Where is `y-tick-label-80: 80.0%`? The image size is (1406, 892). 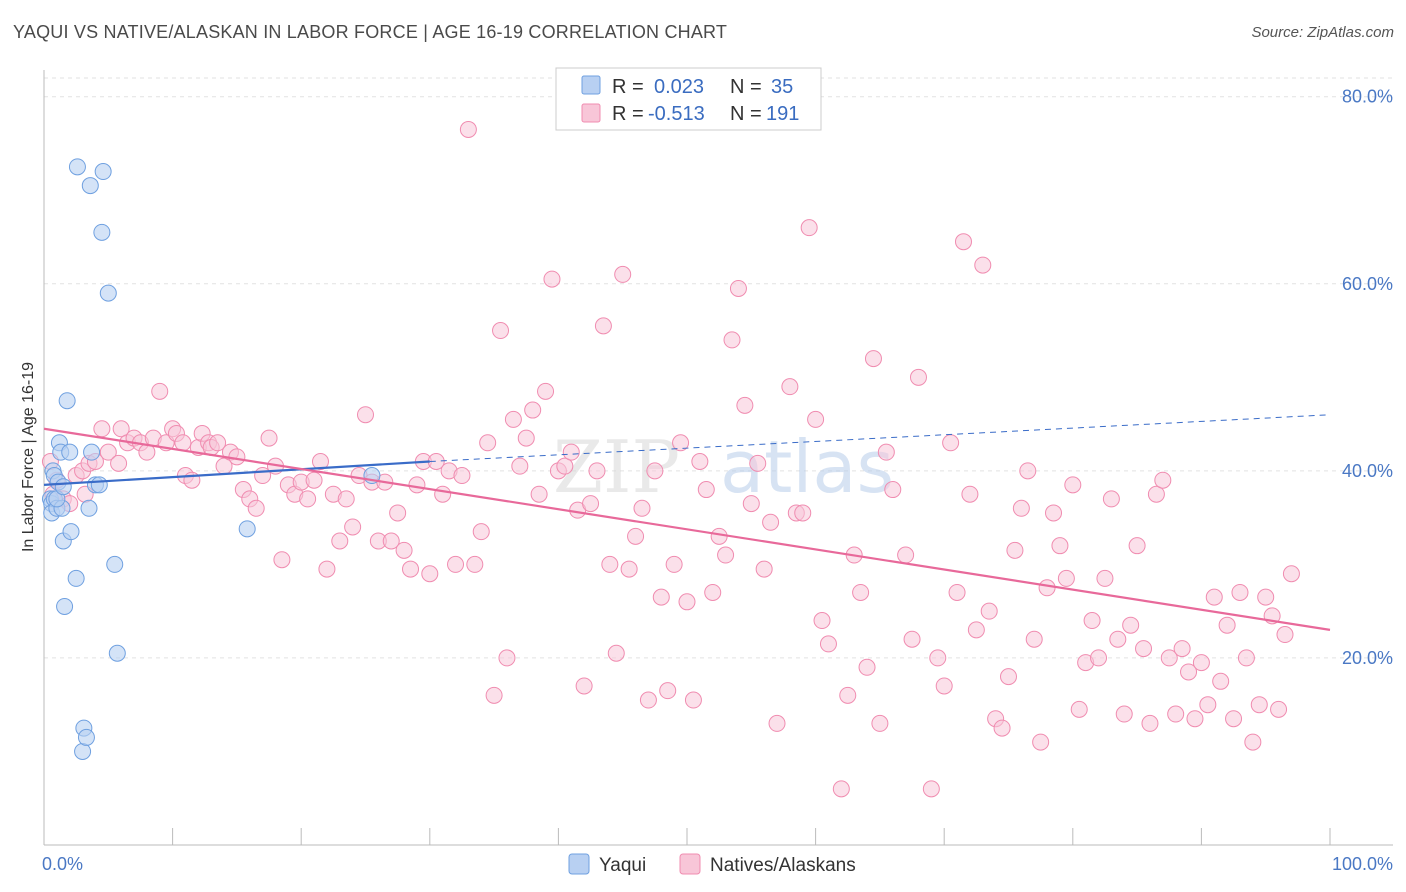 y-tick-label-80: 80.0% is located at coordinates (1367, 97).